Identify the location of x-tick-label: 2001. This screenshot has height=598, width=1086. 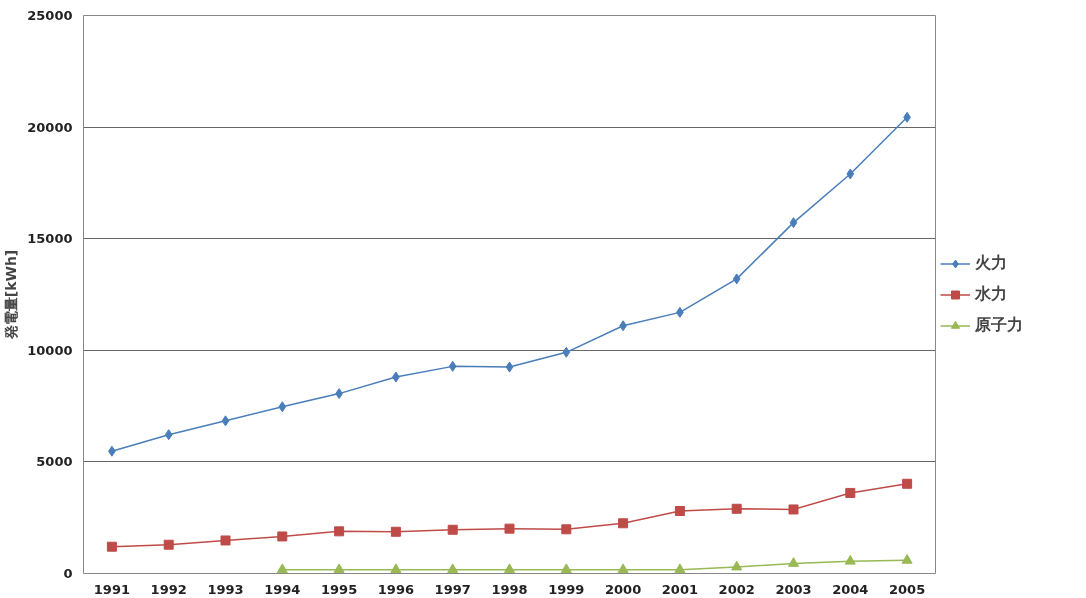
(679, 589).